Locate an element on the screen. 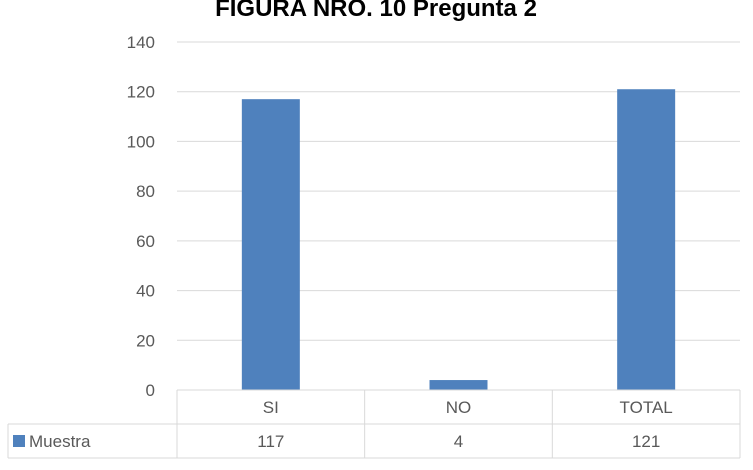  legend-series-name: Muestra is located at coordinates (60, 441).